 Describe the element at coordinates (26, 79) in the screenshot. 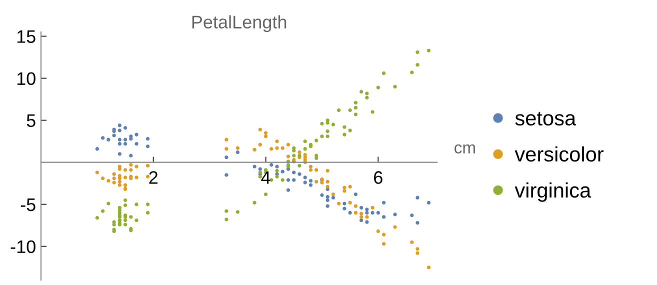

I see `y-tick-label: 10` at that location.